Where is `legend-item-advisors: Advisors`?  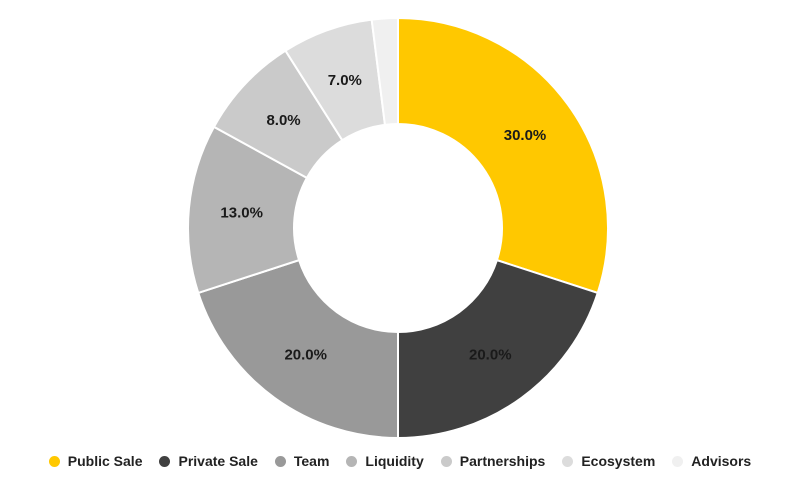 legend-item-advisors: Advisors is located at coordinates (711, 461).